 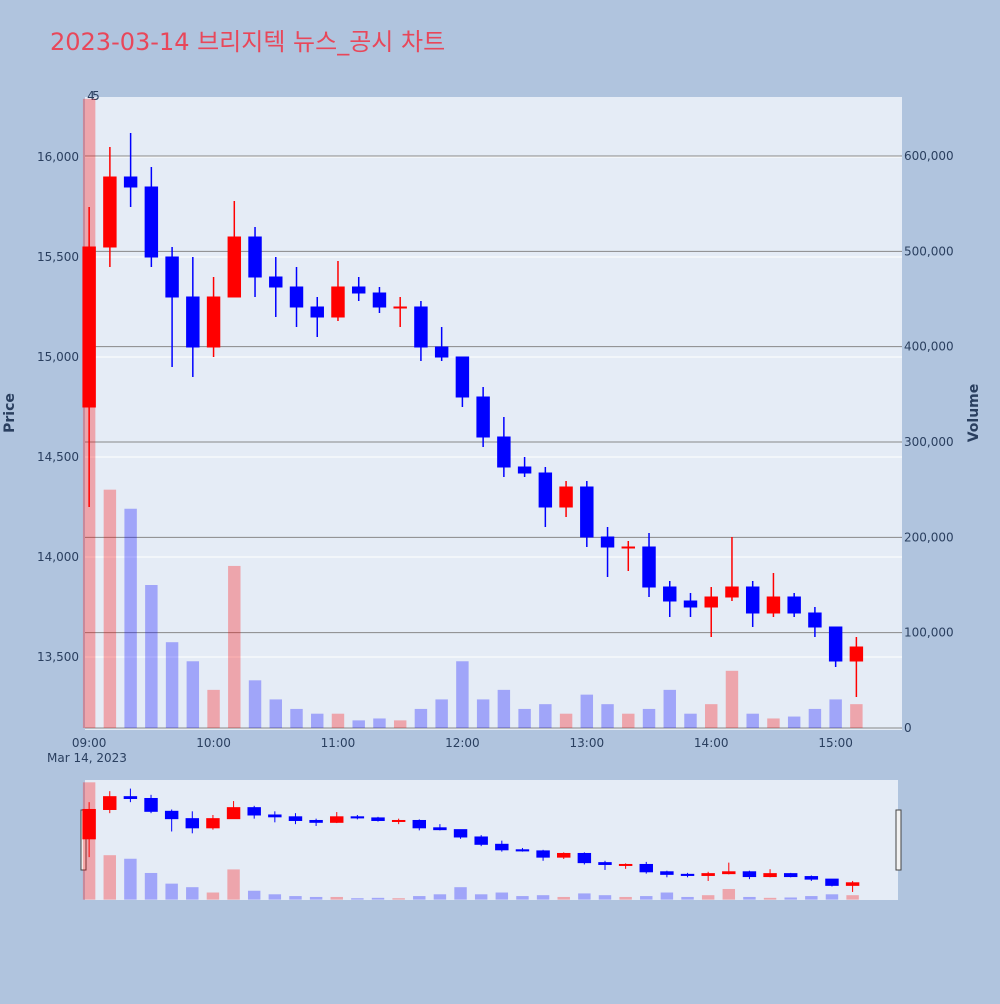 What do you see at coordinates (58, 657) in the screenshot?
I see `y-tick-label: 13,500` at bounding box center [58, 657].